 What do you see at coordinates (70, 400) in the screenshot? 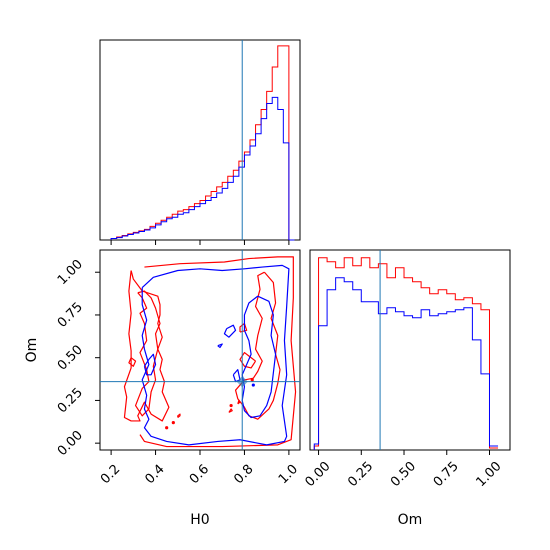
I see `om-y-tick-label-1: 0.25` at bounding box center [70, 400].